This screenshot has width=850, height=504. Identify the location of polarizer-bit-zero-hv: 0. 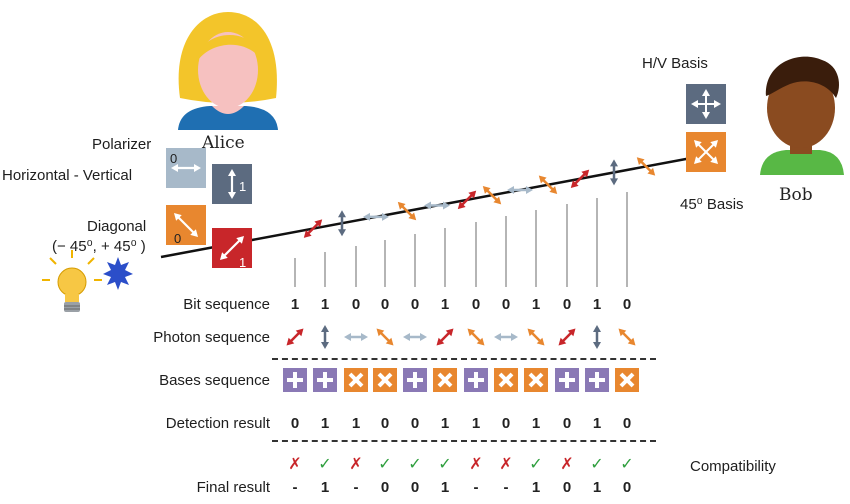
(174, 158).